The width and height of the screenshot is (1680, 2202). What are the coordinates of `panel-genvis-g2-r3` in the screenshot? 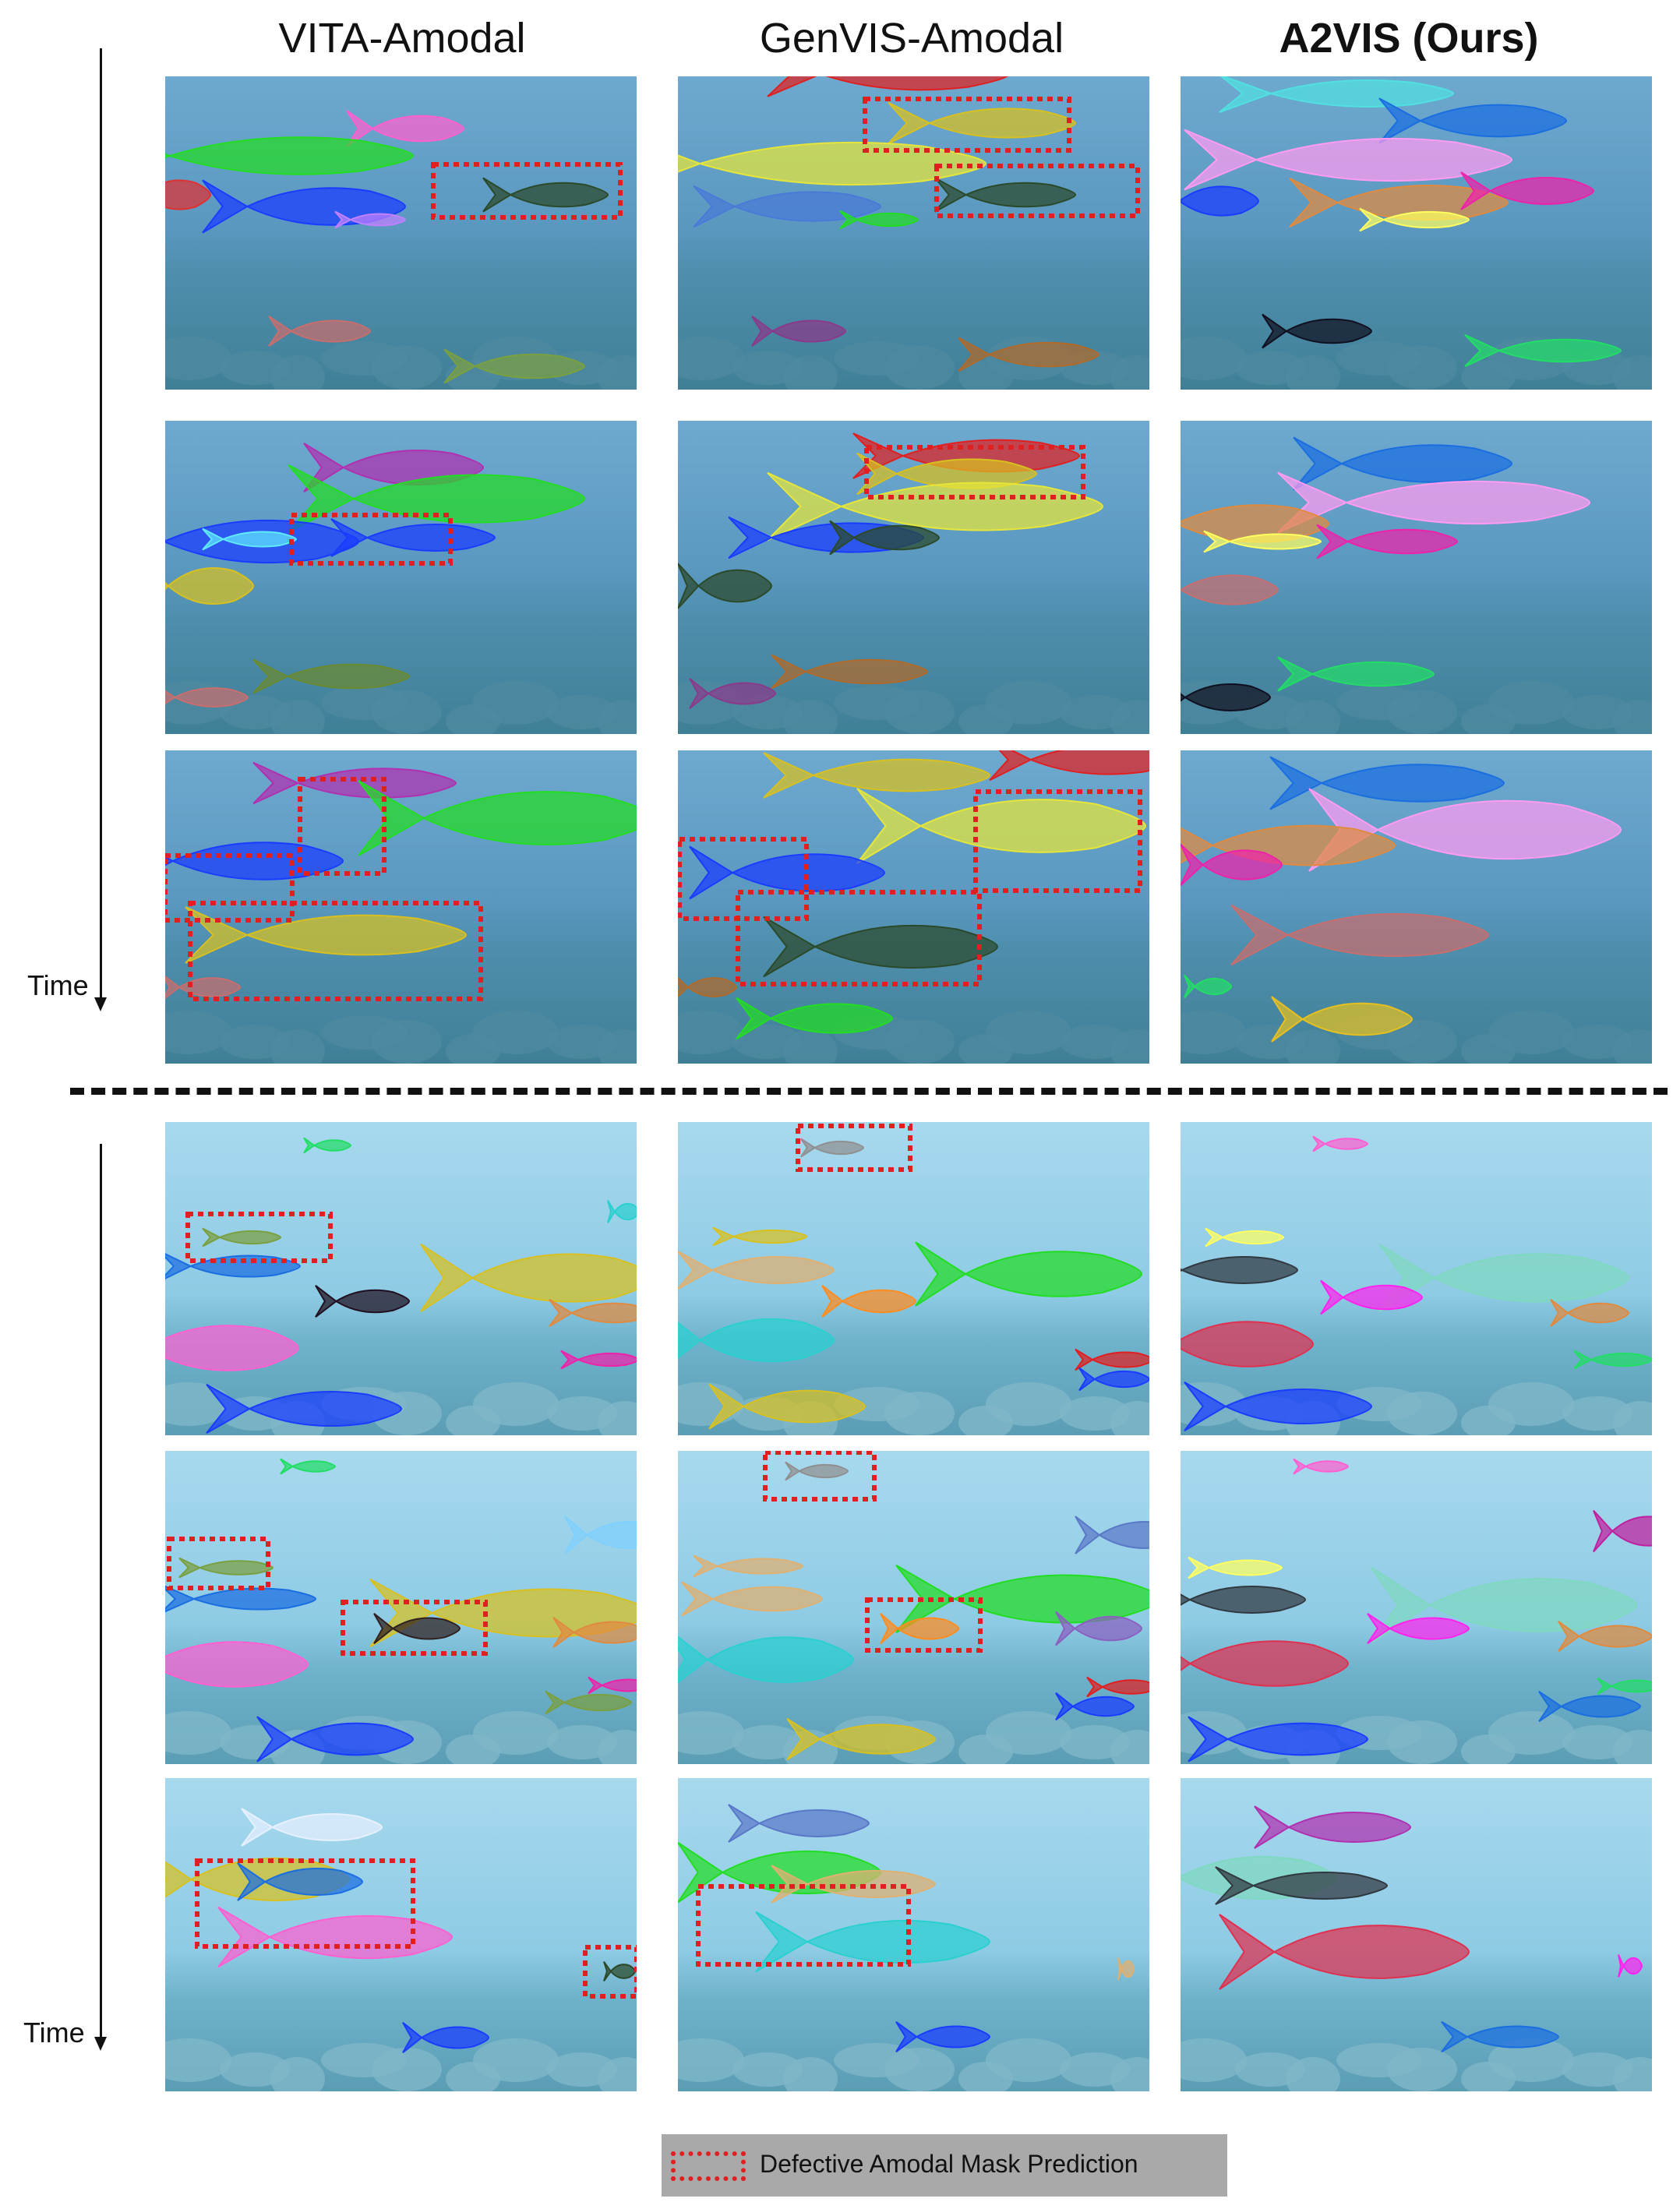 It's located at (914, 1935).